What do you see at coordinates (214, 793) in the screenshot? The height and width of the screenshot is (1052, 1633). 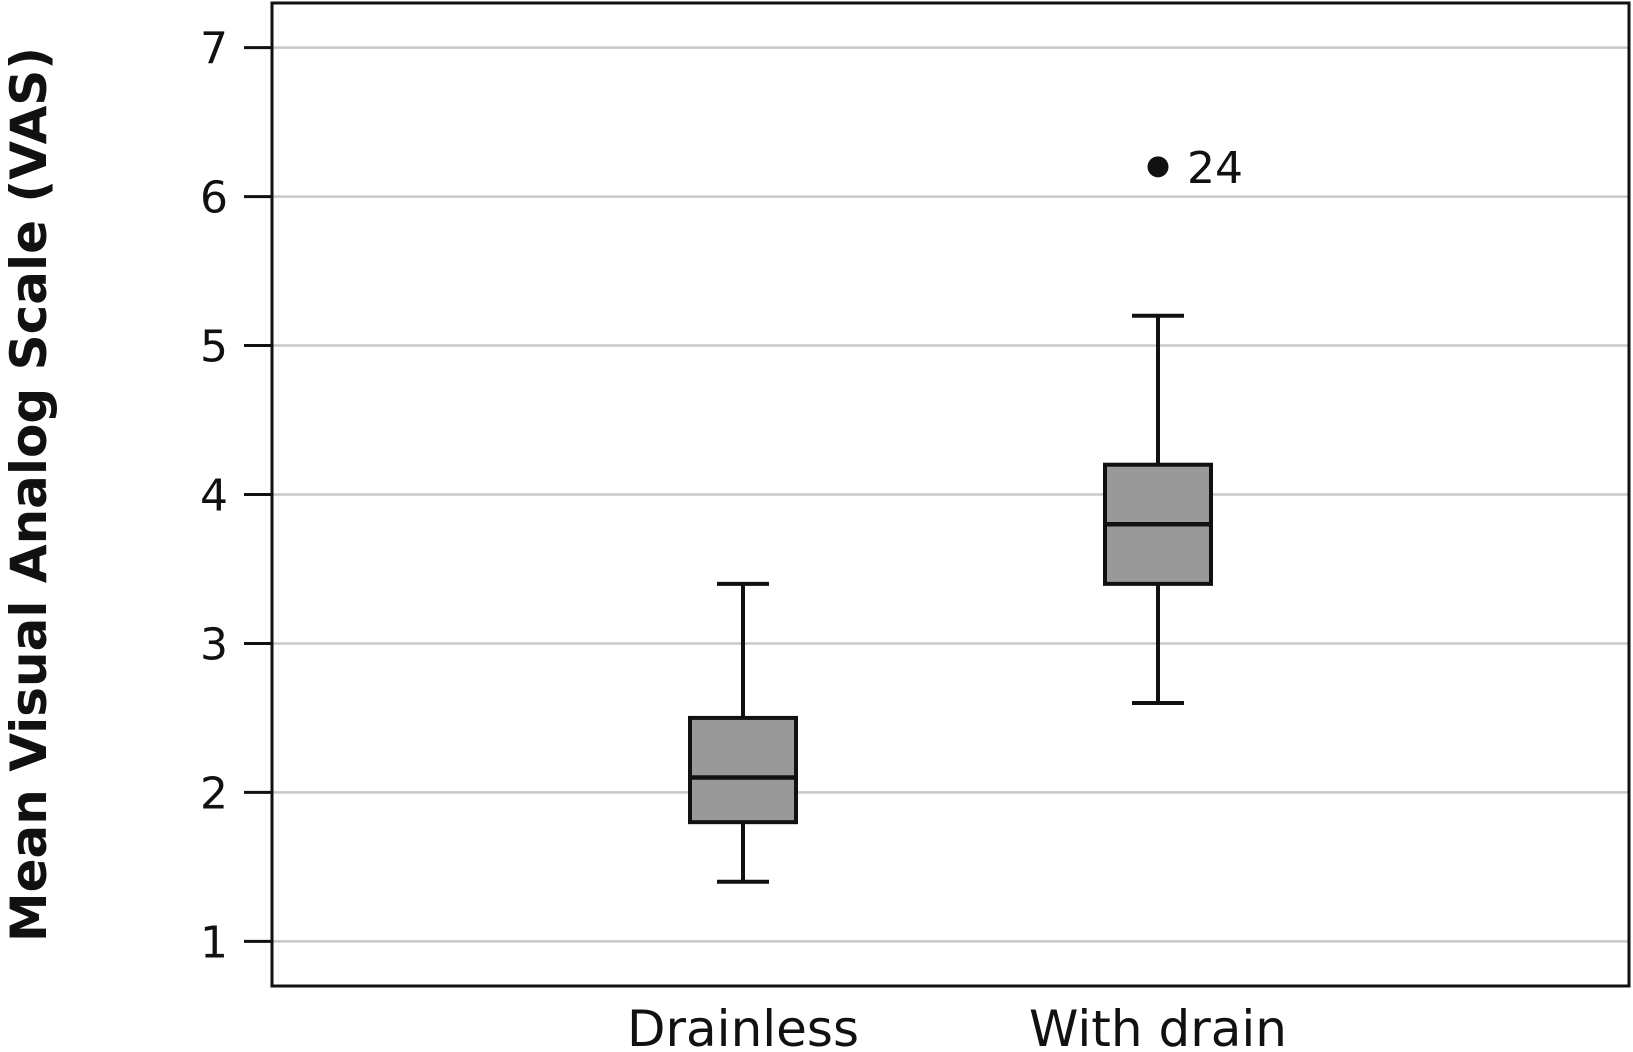 I see `y-tick-label-2: 2` at bounding box center [214, 793].